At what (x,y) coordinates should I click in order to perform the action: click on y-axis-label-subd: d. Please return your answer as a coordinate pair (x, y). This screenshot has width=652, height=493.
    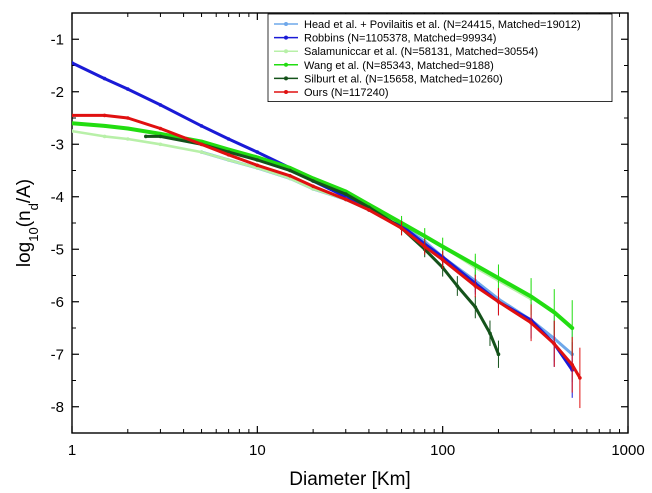
    Looking at the image, I should click on (33, 206).